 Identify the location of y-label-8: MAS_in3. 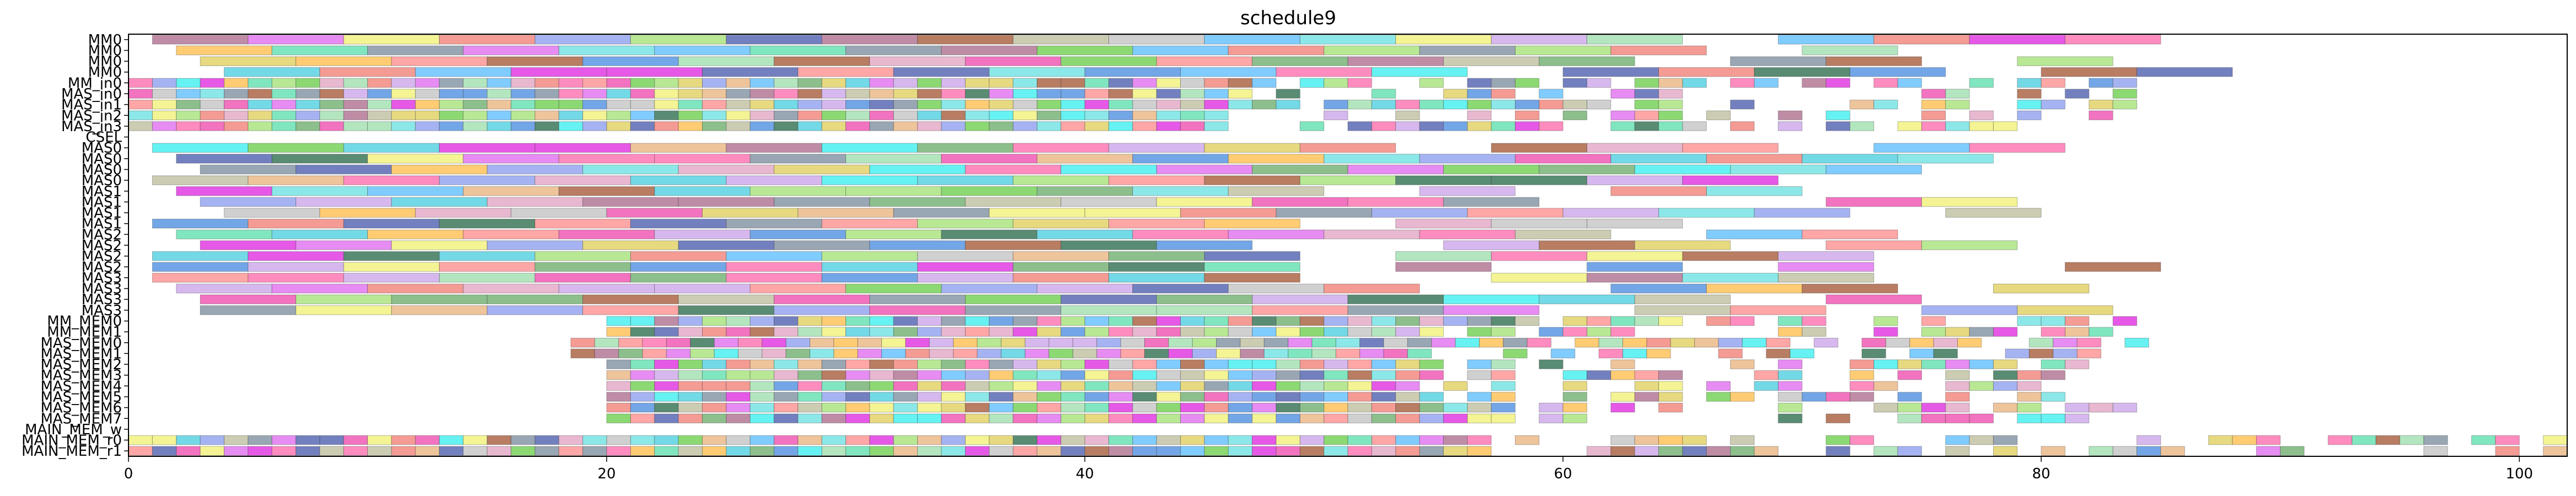
(91, 126).